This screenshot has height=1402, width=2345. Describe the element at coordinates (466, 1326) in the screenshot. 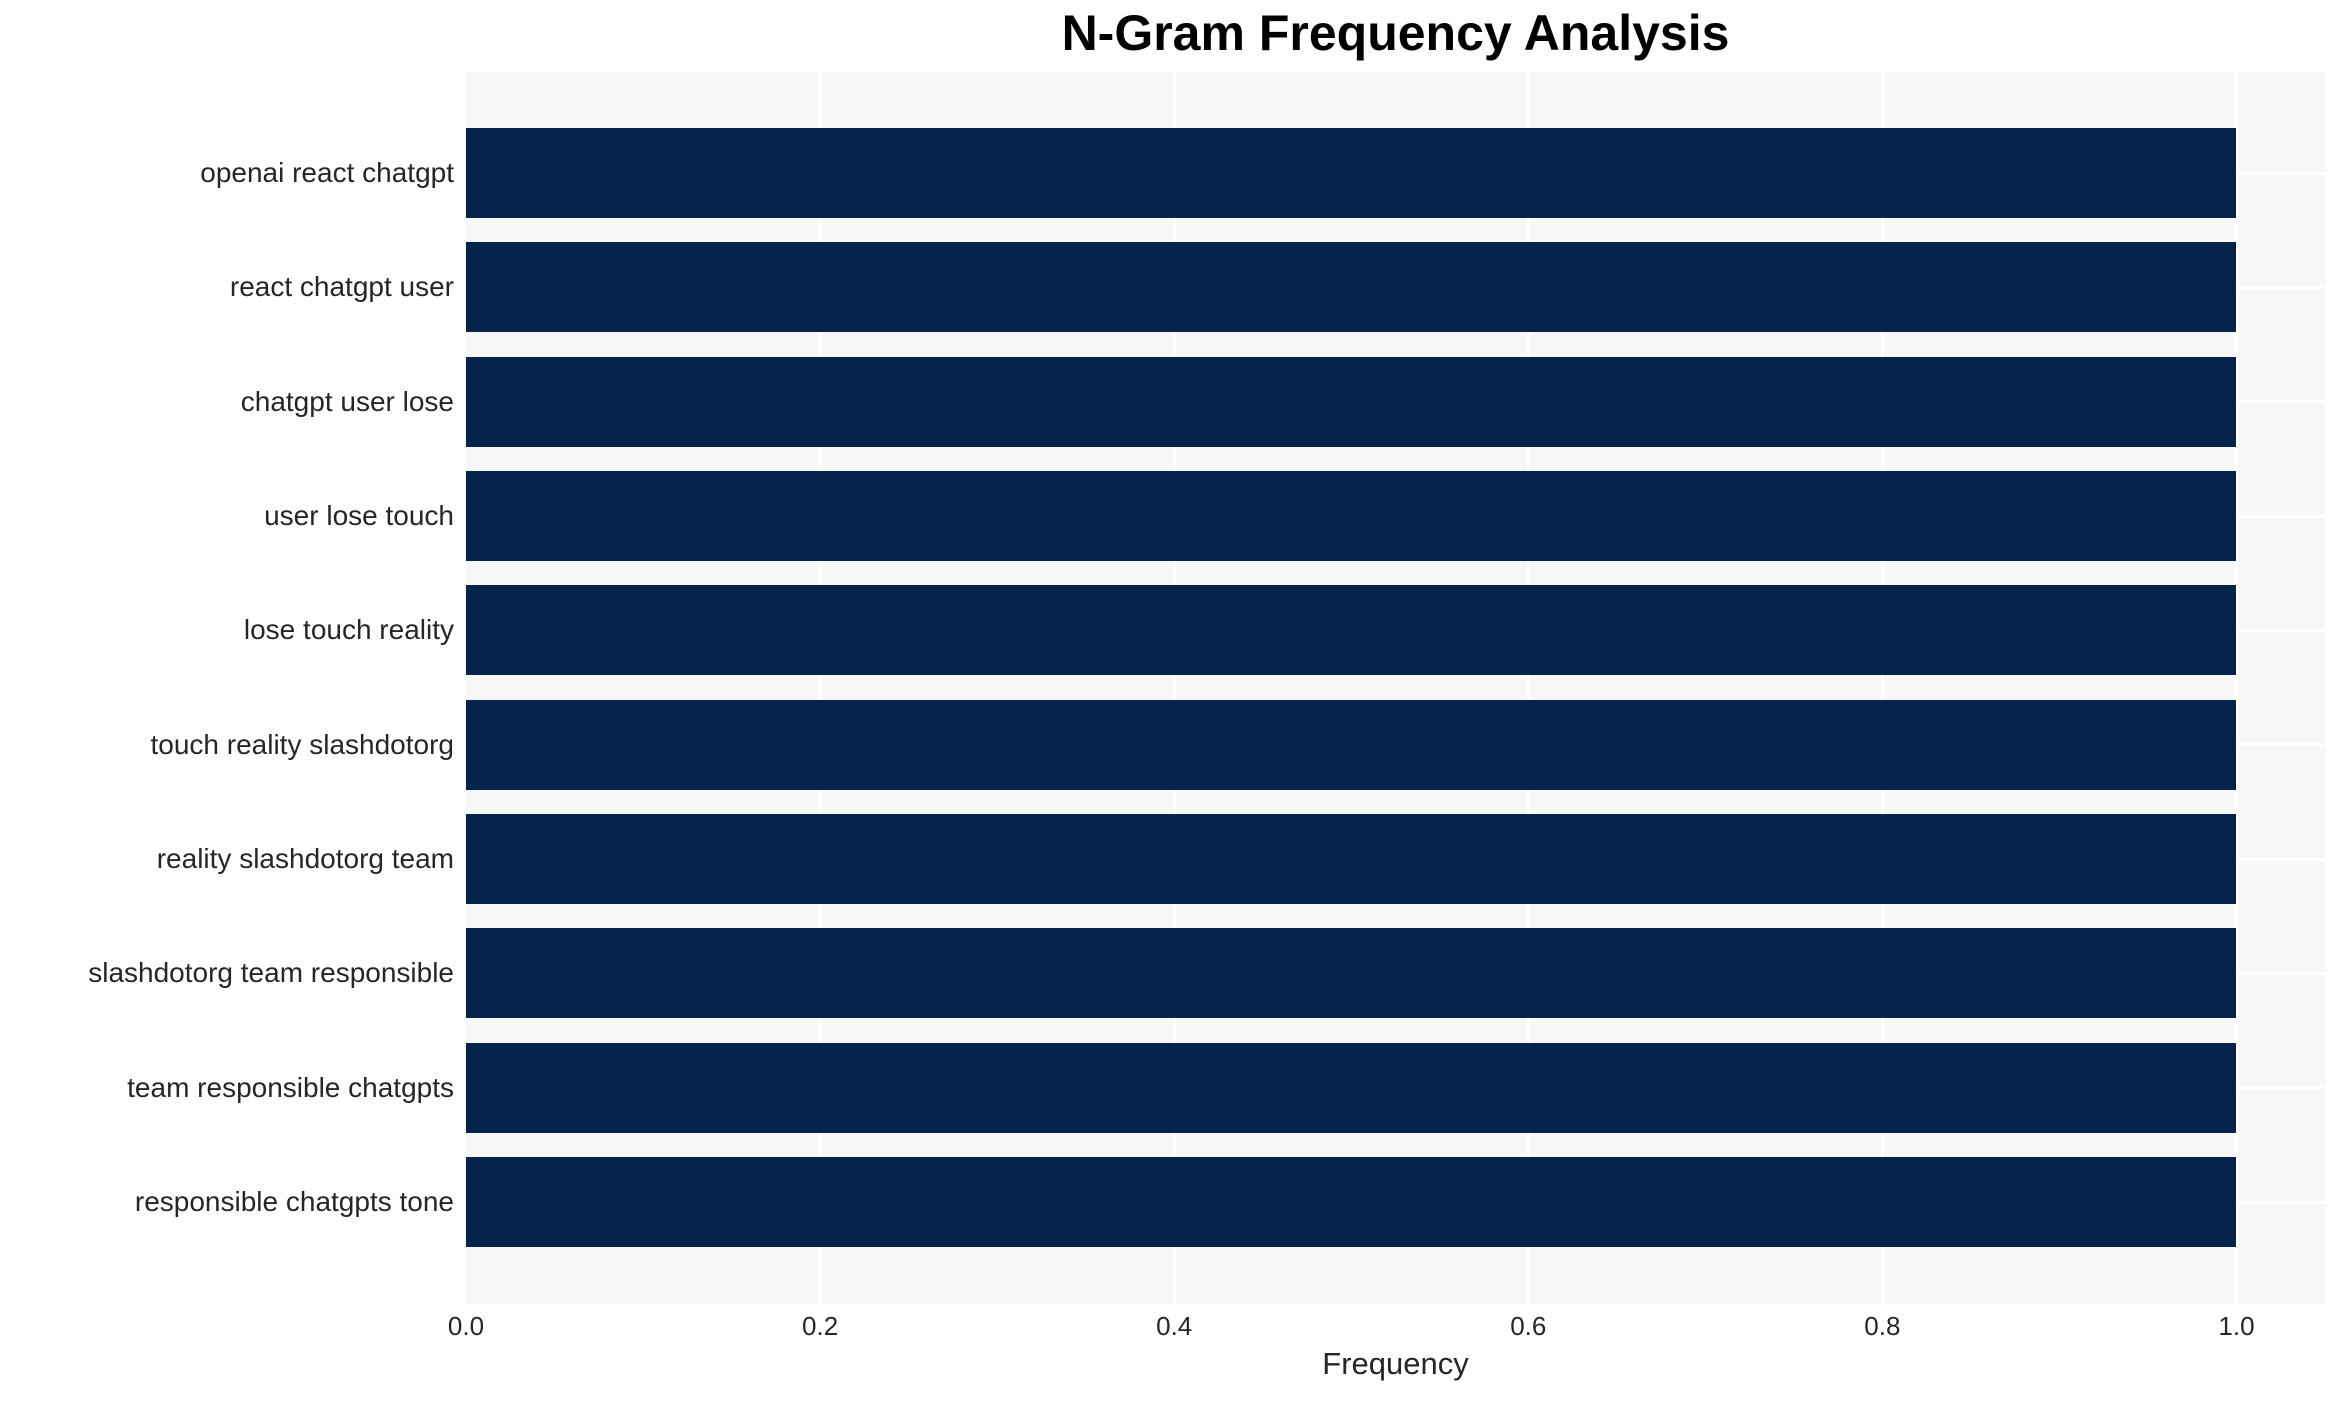

I see `x-tick-label: 0.0` at that location.